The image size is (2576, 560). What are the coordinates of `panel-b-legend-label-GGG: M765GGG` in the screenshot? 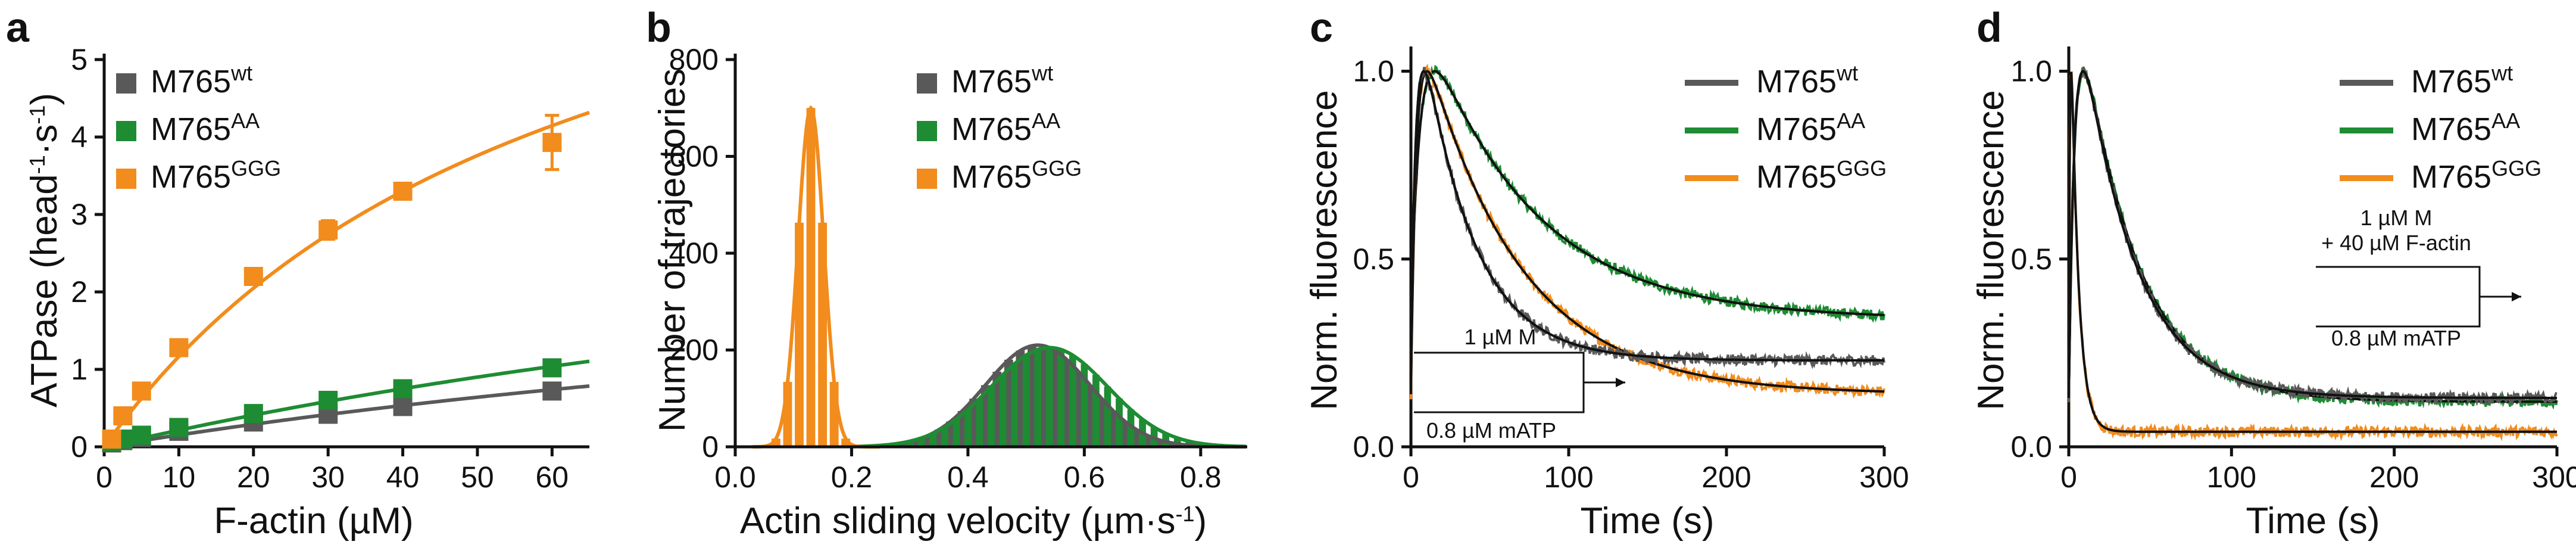 It's located at (1016, 175).